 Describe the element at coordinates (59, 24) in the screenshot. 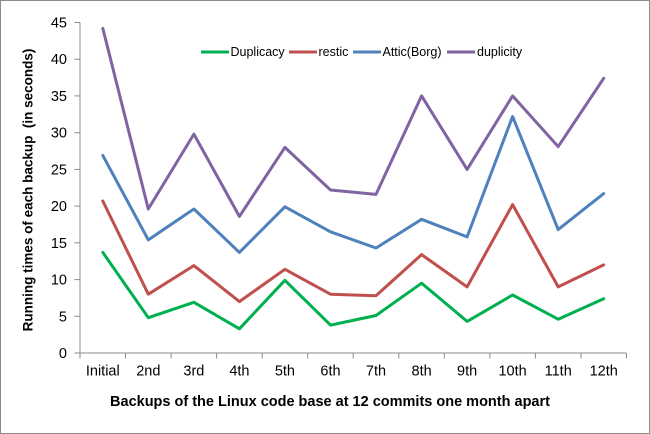

I see `svg-text: 45` at that location.